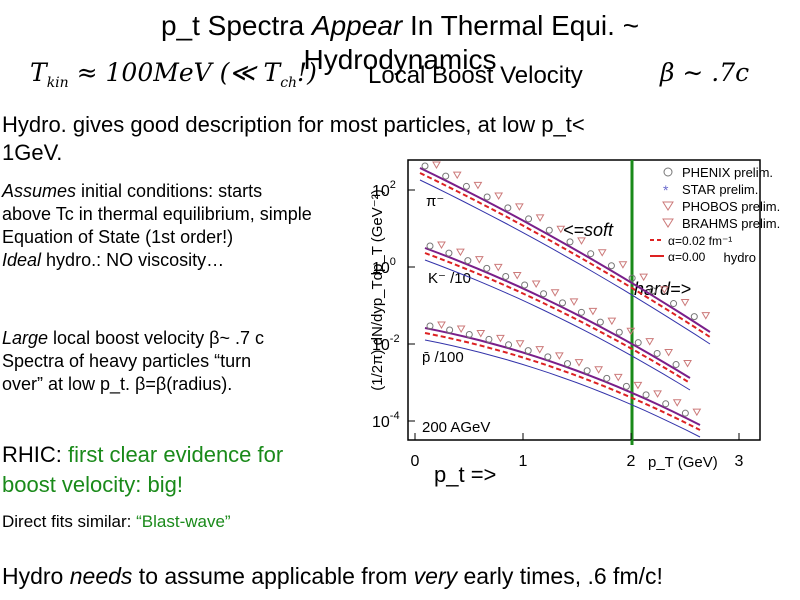 The height and width of the screenshot is (600, 800). What do you see at coordinates (69, 521) in the screenshot?
I see `text: Direct fits similar:` at bounding box center [69, 521].